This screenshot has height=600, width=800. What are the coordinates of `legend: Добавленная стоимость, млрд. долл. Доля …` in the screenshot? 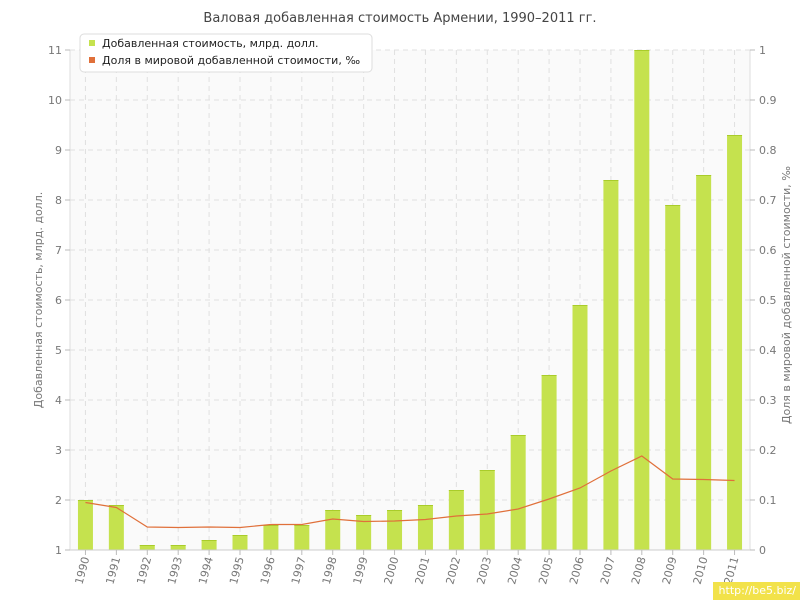 It's located at (226, 53).